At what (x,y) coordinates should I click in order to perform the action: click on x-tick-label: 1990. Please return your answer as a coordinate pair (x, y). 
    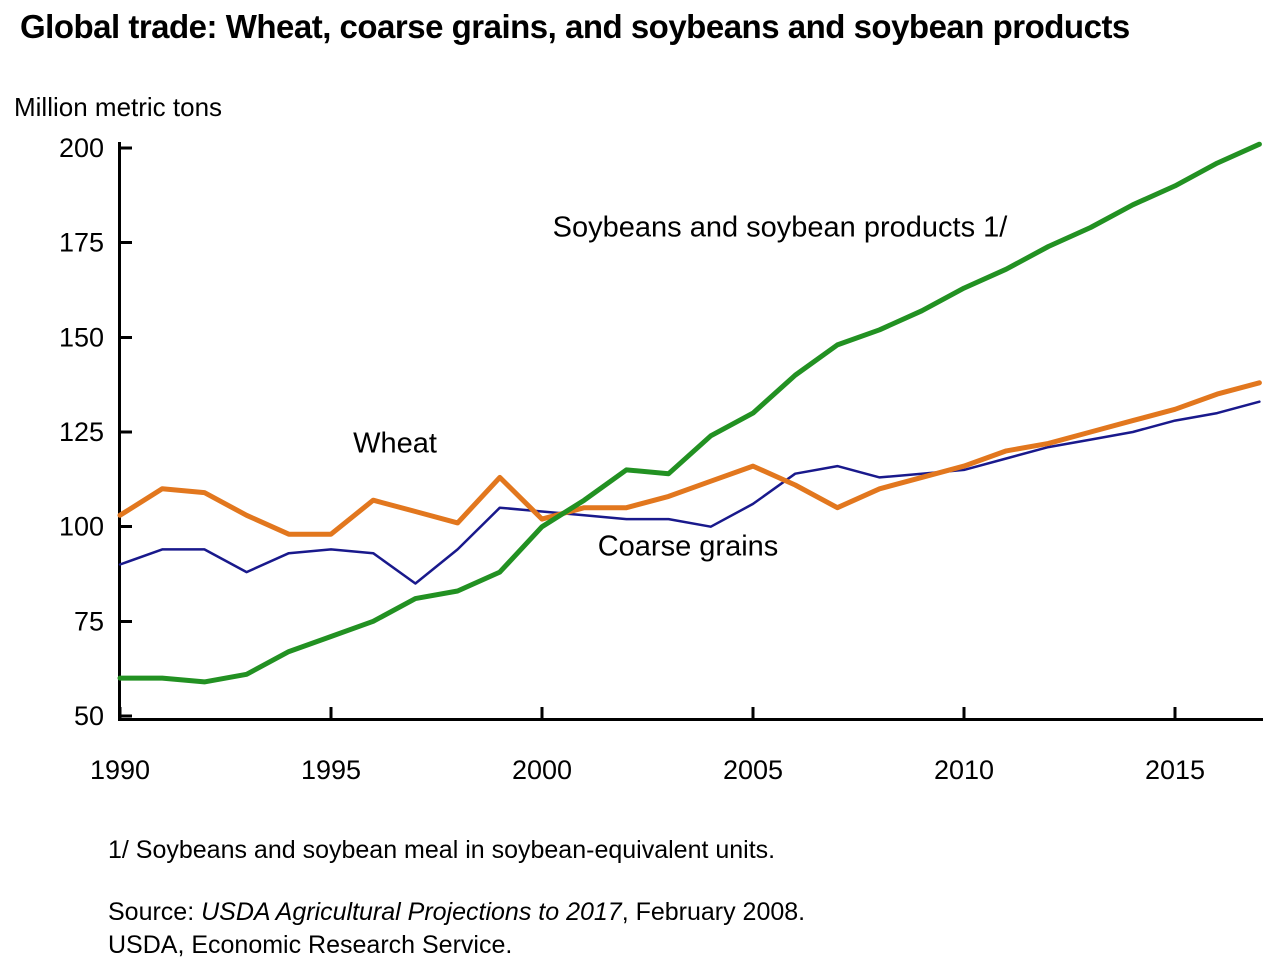
    Looking at the image, I should click on (120, 770).